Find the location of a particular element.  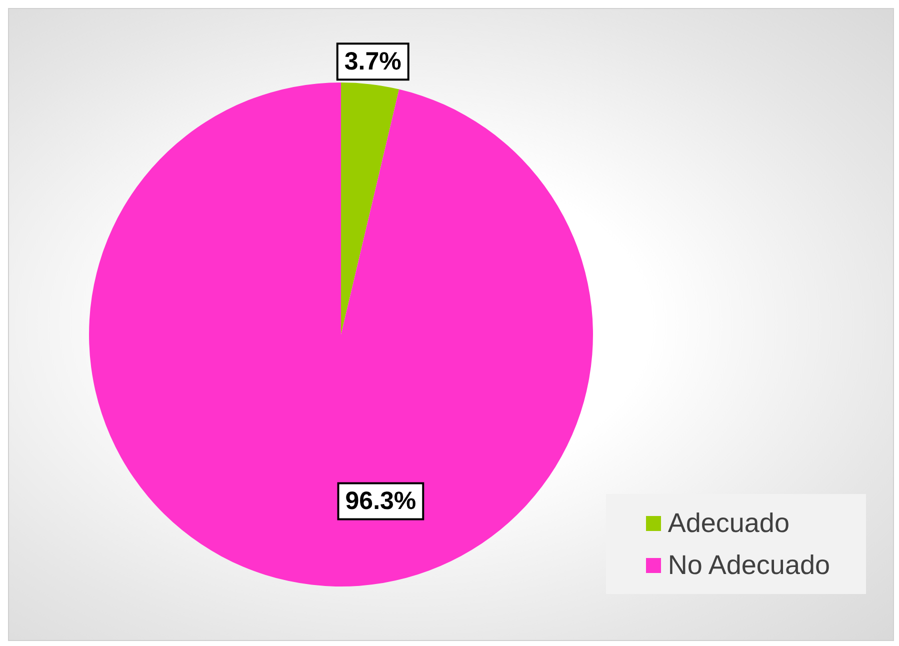

data-label: 3.7% is located at coordinates (373, 62).